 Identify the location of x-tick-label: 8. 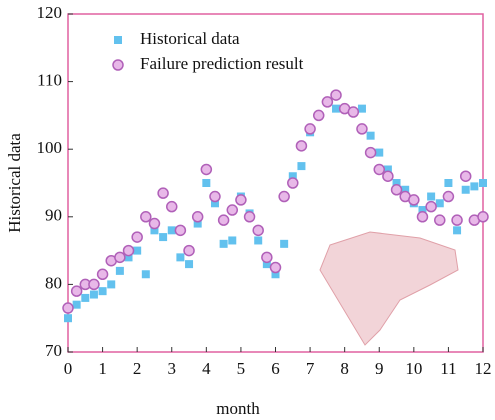
(344, 368).